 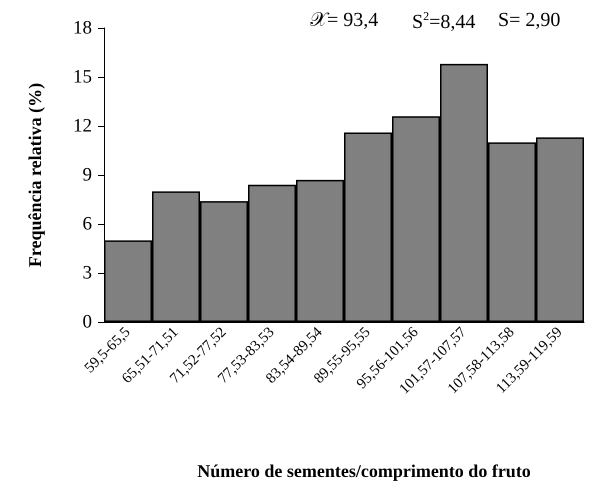 What do you see at coordinates (529, 20) in the screenshot?
I see `annotation: S= 2,90` at bounding box center [529, 20].